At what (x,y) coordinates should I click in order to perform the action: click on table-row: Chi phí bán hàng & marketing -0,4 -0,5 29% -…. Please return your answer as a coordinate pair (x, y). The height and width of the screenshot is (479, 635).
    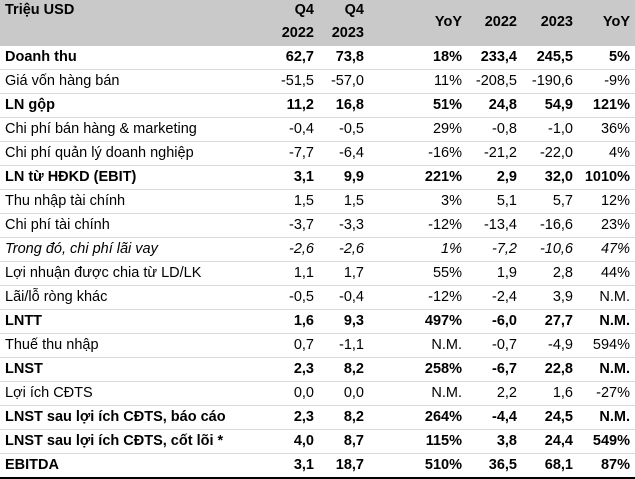
    Looking at the image, I should click on (317, 130).